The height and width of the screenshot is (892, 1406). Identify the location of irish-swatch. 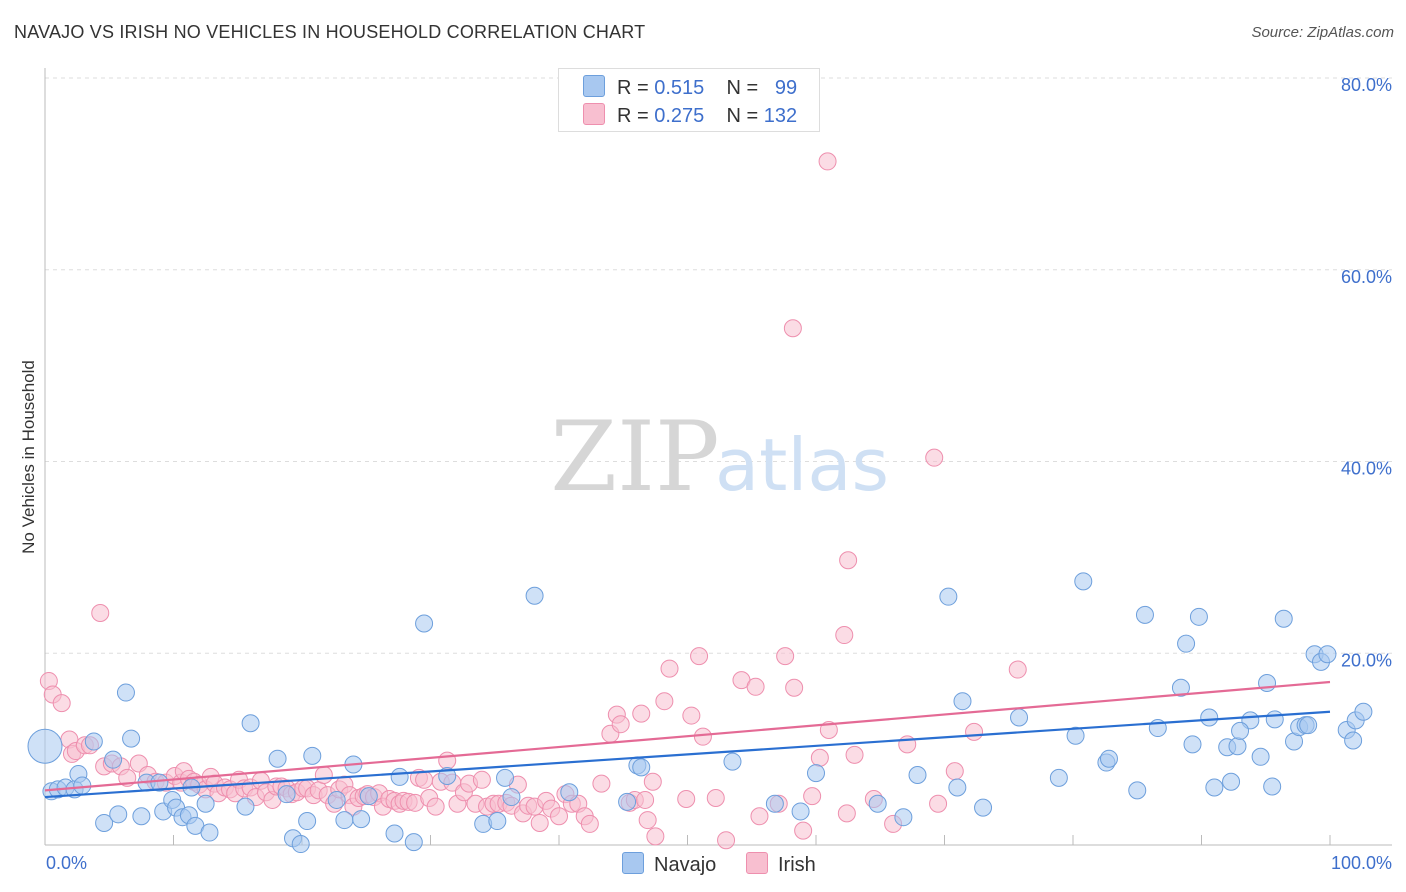
(594, 114).